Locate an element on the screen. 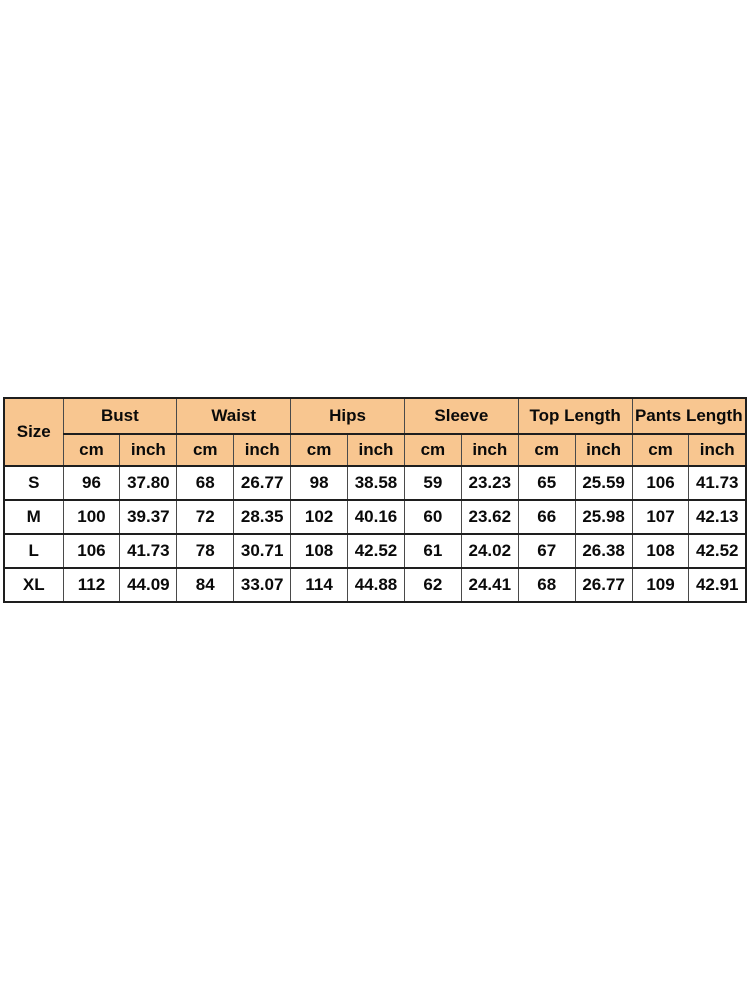 The width and height of the screenshot is (750, 1000). value-cell: 42.13 is located at coordinates (717, 517).